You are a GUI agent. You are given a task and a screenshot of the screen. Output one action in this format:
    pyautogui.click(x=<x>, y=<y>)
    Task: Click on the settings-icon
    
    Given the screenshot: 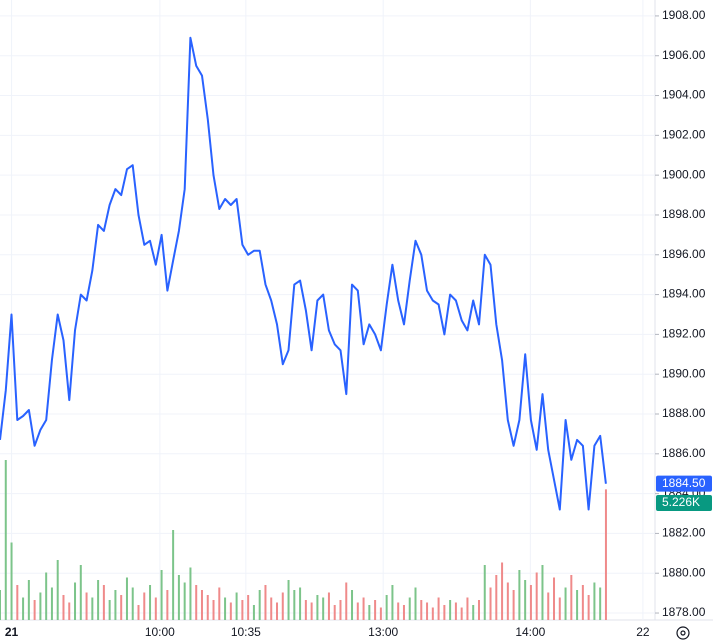 What is the action you would take?
    pyautogui.click(x=683, y=633)
    